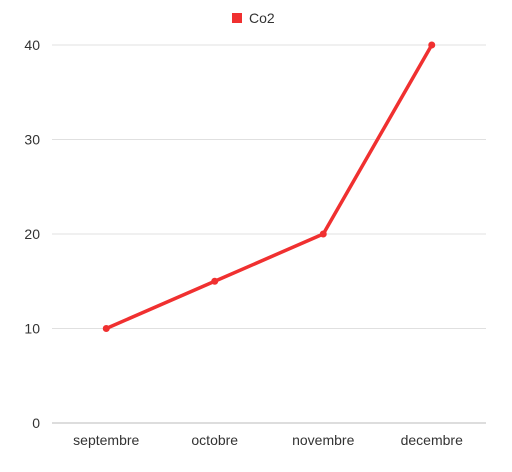 The width and height of the screenshot is (512, 472). What do you see at coordinates (32, 45) in the screenshot?
I see `y-tick-label: 40` at bounding box center [32, 45].